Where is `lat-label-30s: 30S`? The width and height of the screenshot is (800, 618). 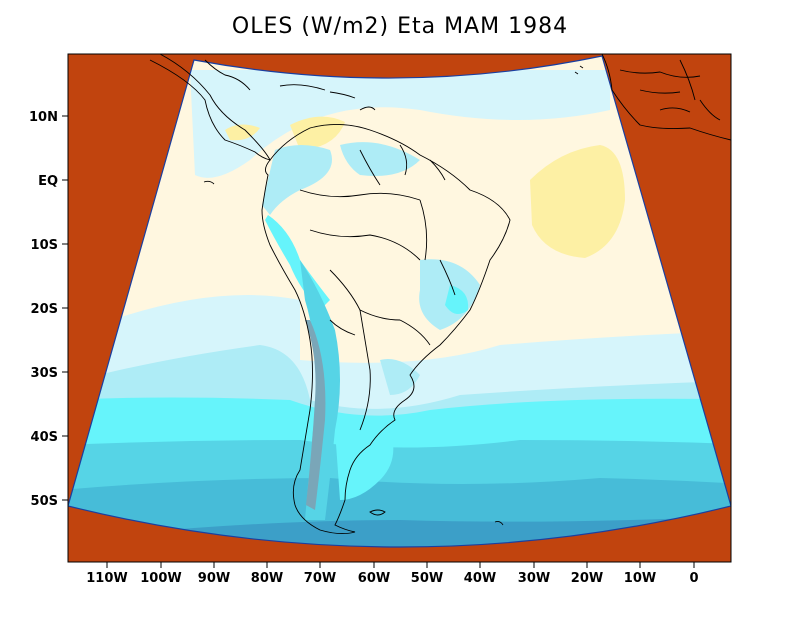
lat-label-30s: 30S is located at coordinates (44, 373).